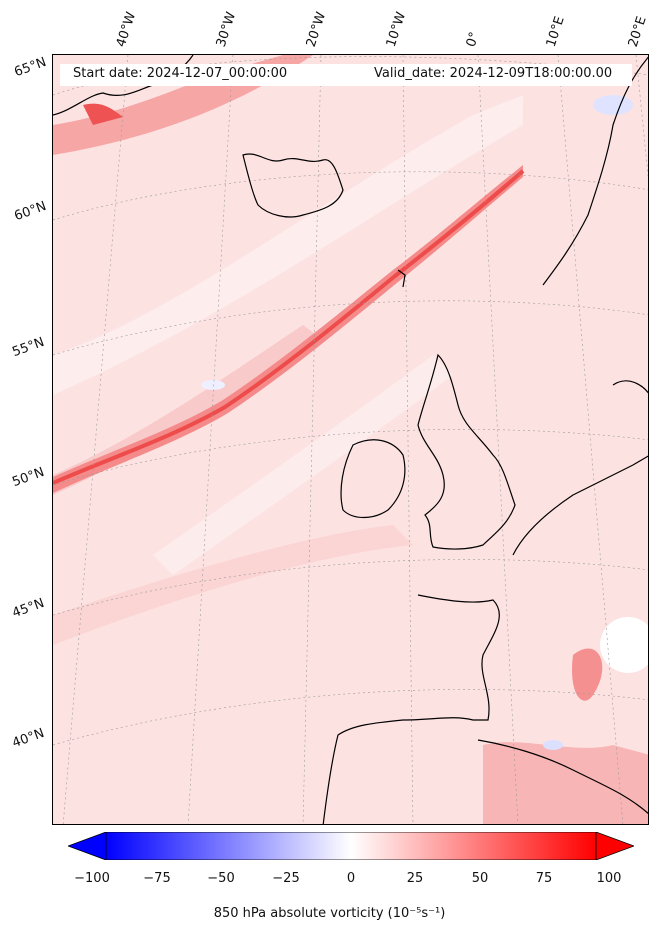 This screenshot has height=936, width=659. I want to click on colorbar-tick-label: 75, so click(544, 878).